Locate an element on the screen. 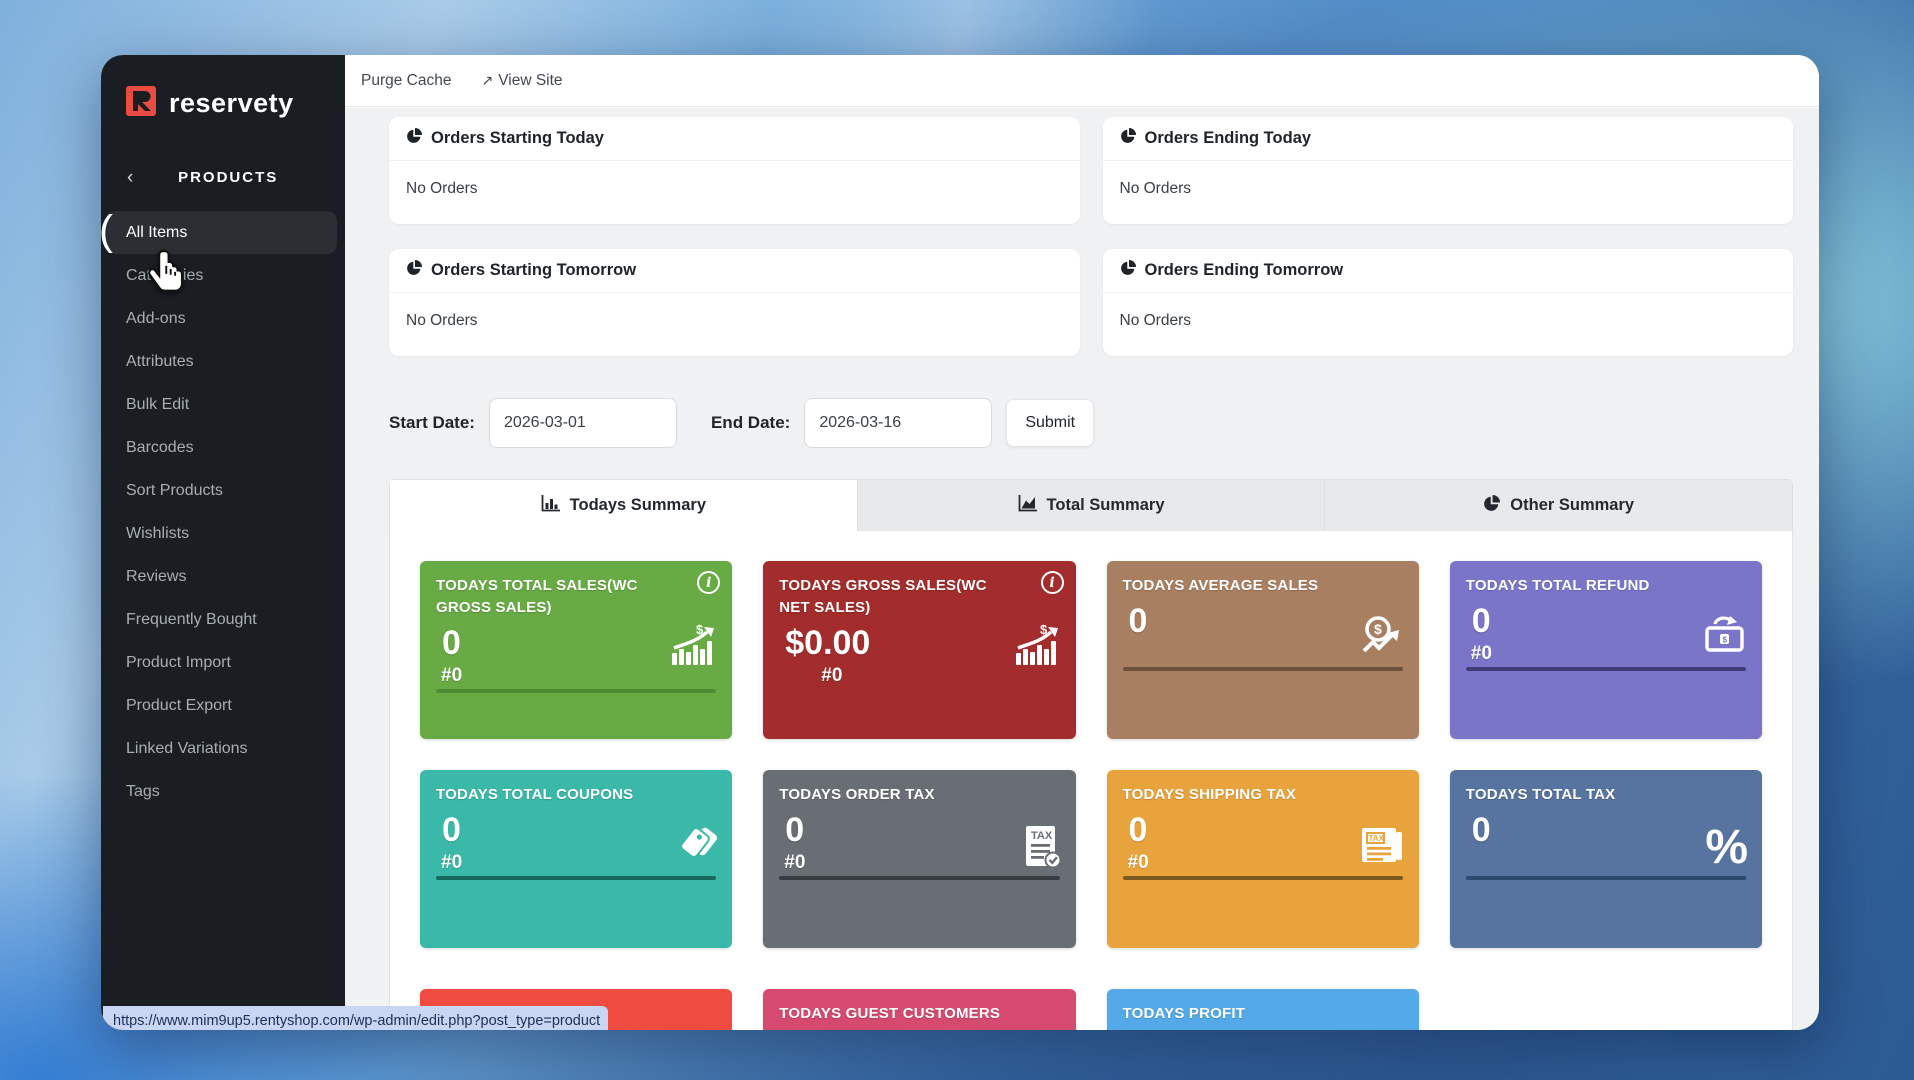  sidebar-item-barcodes: Barcodes is located at coordinates (160, 447).